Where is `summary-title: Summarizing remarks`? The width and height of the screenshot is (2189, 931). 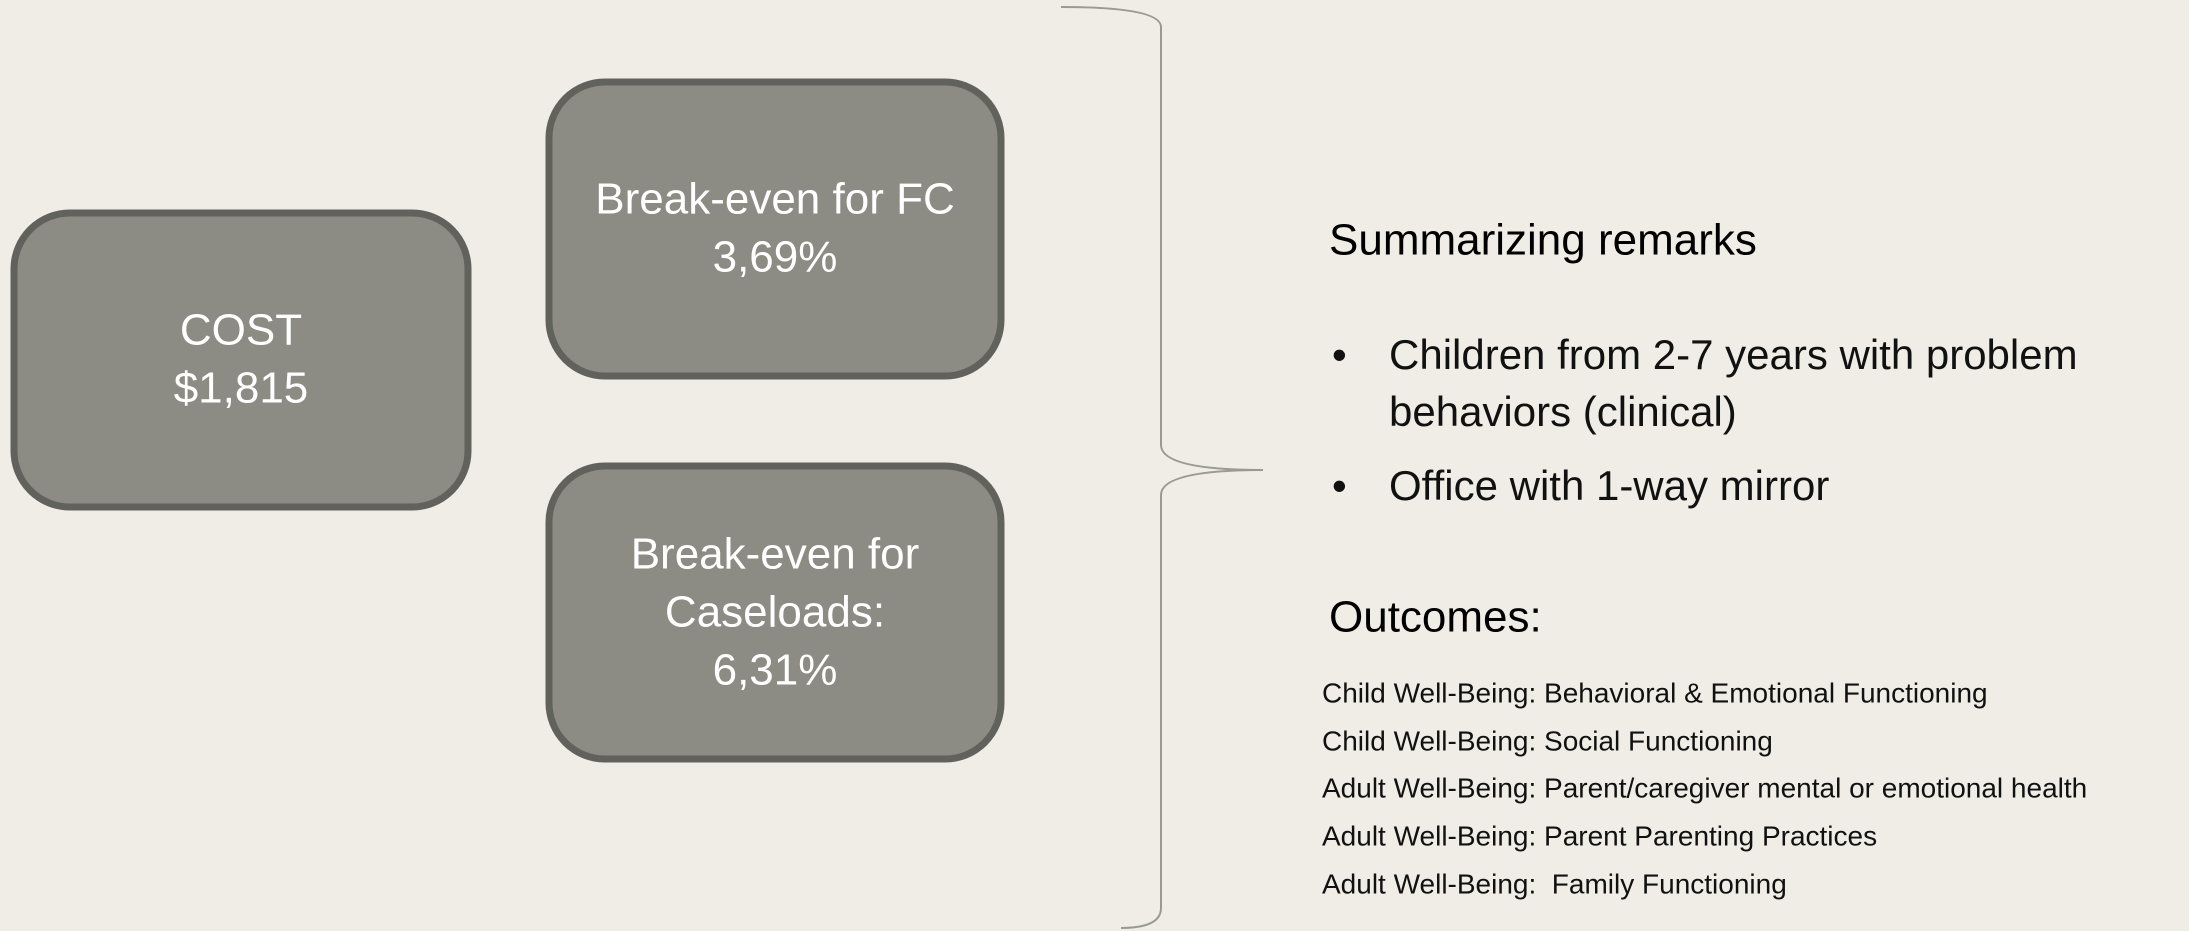 summary-title: Summarizing remarks is located at coordinates (1543, 240).